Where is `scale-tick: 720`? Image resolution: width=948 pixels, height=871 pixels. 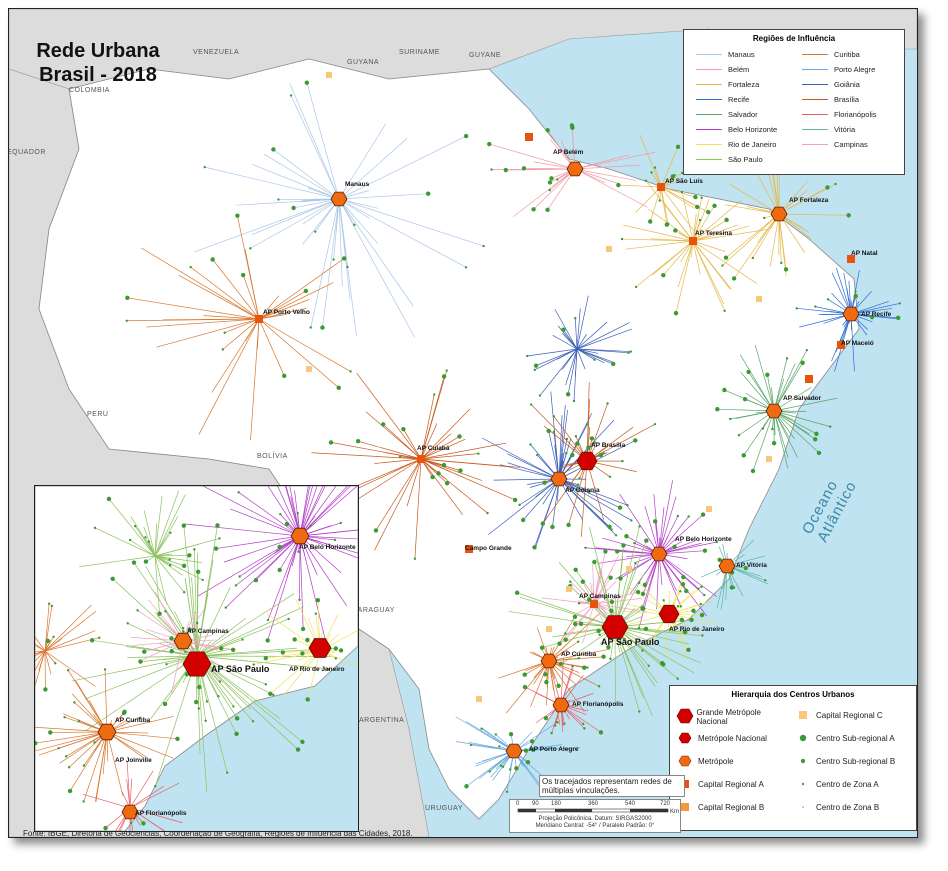
scale-tick: 720 is located at coordinates (665, 804).